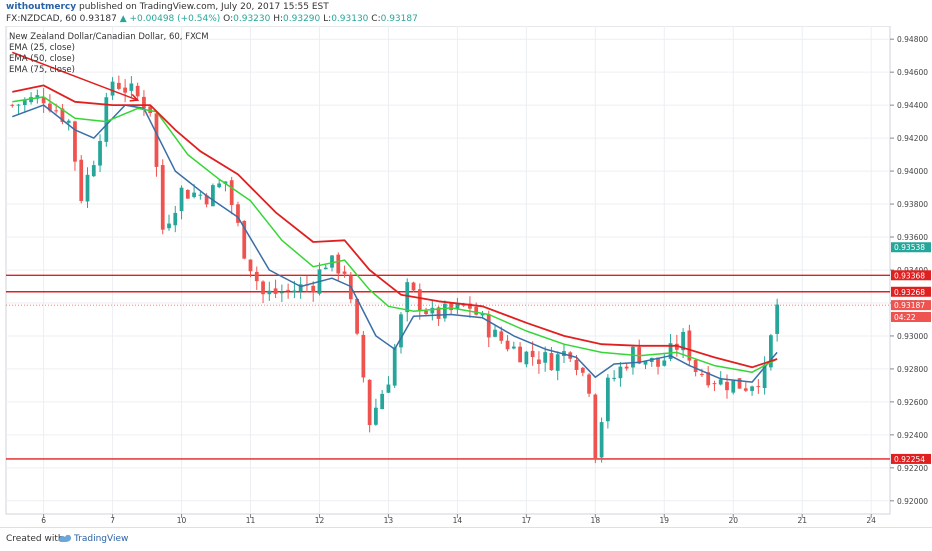  Describe the element at coordinates (912, 105) in the screenshot. I see `y-tick-label: 0.94400` at that location.